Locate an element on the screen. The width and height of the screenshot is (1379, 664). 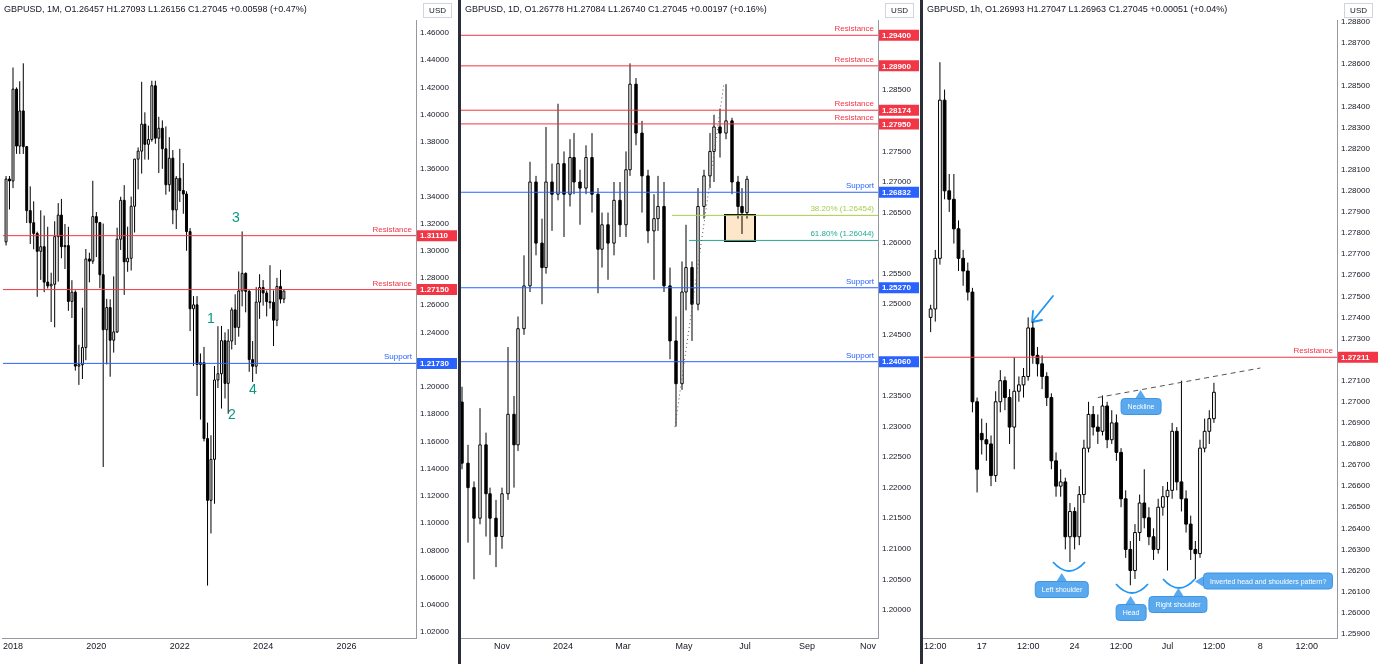
y-tick-label: 1.28300 is located at coordinates (1356, 127).